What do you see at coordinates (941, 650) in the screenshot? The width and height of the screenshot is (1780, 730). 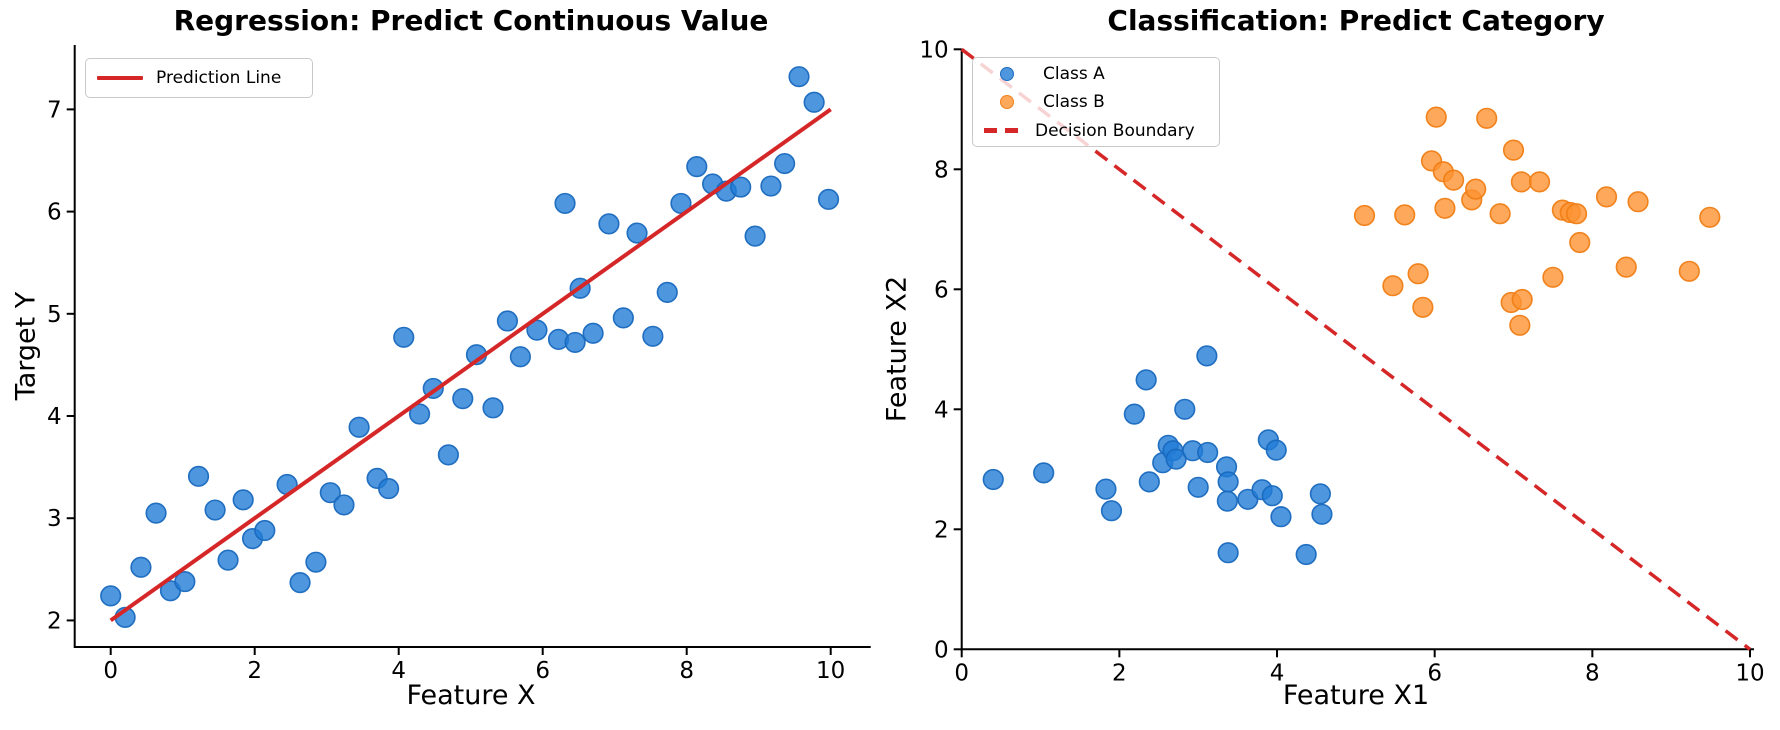 I see `classification-y-tick-label: 0` at bounding box center [941, 650].